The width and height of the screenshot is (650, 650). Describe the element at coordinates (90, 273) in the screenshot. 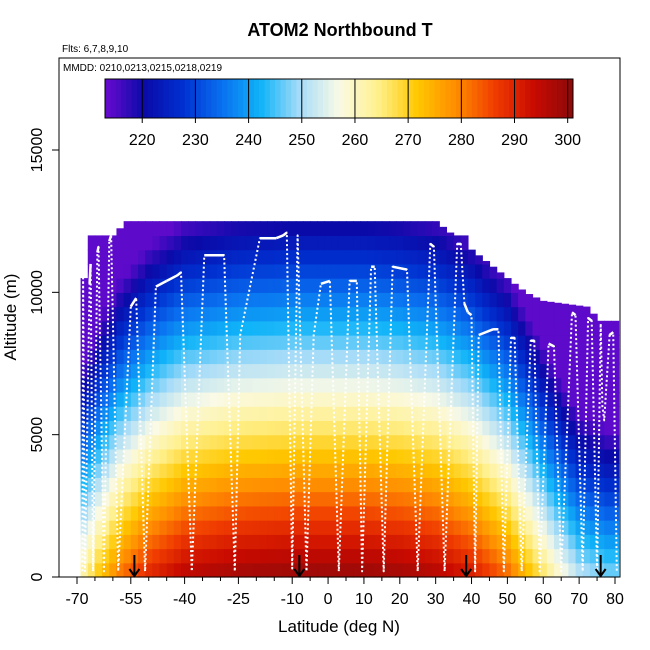

I see `flight-cruise-segment` at that location.